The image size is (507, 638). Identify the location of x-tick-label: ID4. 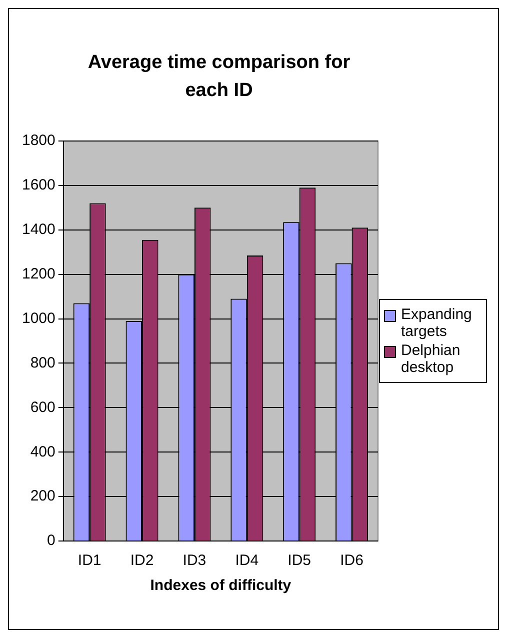
(247, 561).